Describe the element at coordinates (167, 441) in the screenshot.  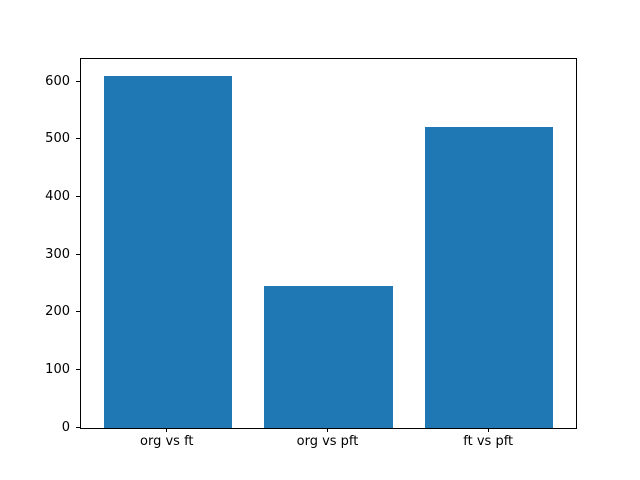
I see `x-tick-label: org vs ft` at that location.